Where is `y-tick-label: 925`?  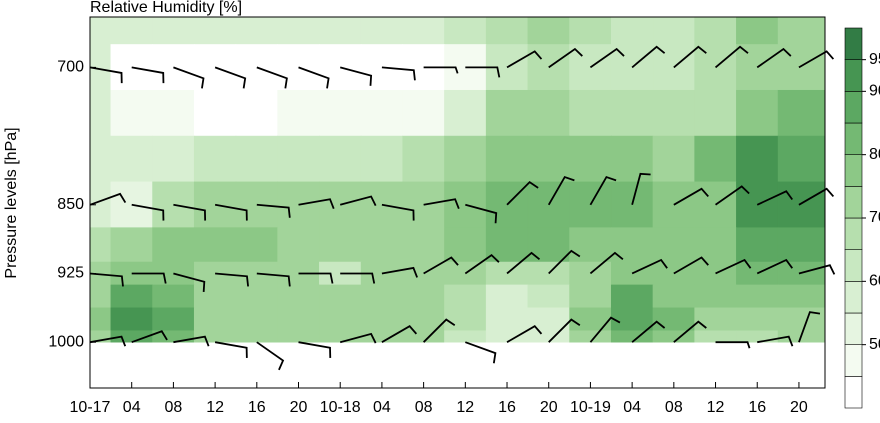
y-tick-label: 925 is located at coordinates (70, 273).